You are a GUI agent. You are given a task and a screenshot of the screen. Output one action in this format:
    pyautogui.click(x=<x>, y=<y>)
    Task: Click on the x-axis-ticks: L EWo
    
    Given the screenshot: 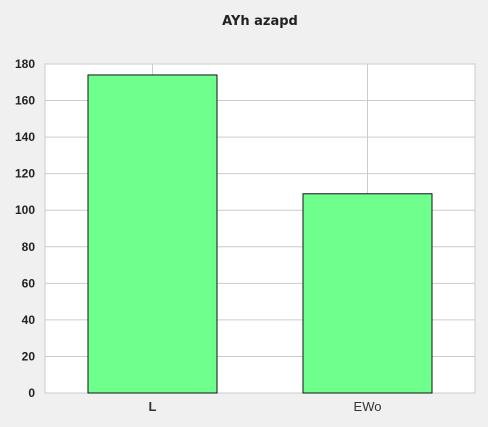 What is the action you would take?
    pyautogui.click(x=265, y=406)
    